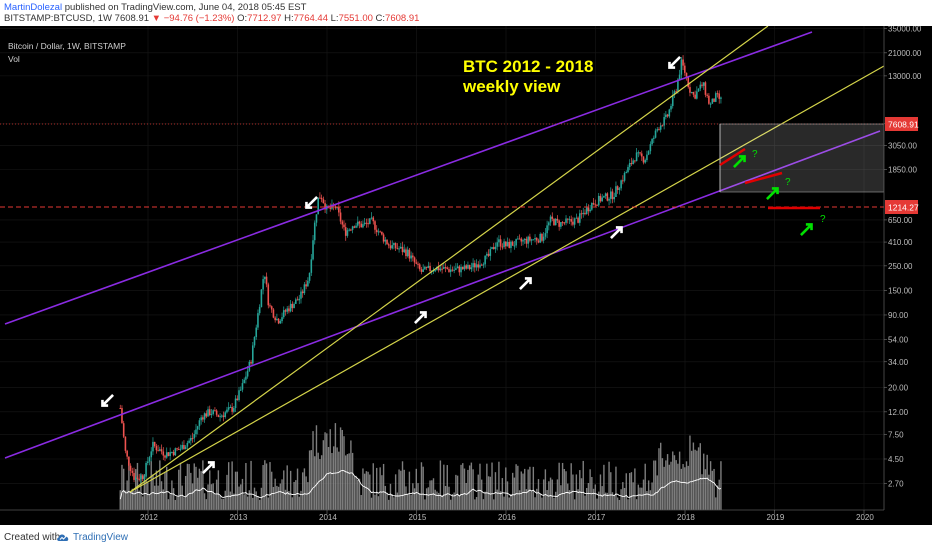  What do you see at coordinates (905, 76) in the screenshot?
I see `price-tick-label: 13000.00` at bounding box center [905, 76].